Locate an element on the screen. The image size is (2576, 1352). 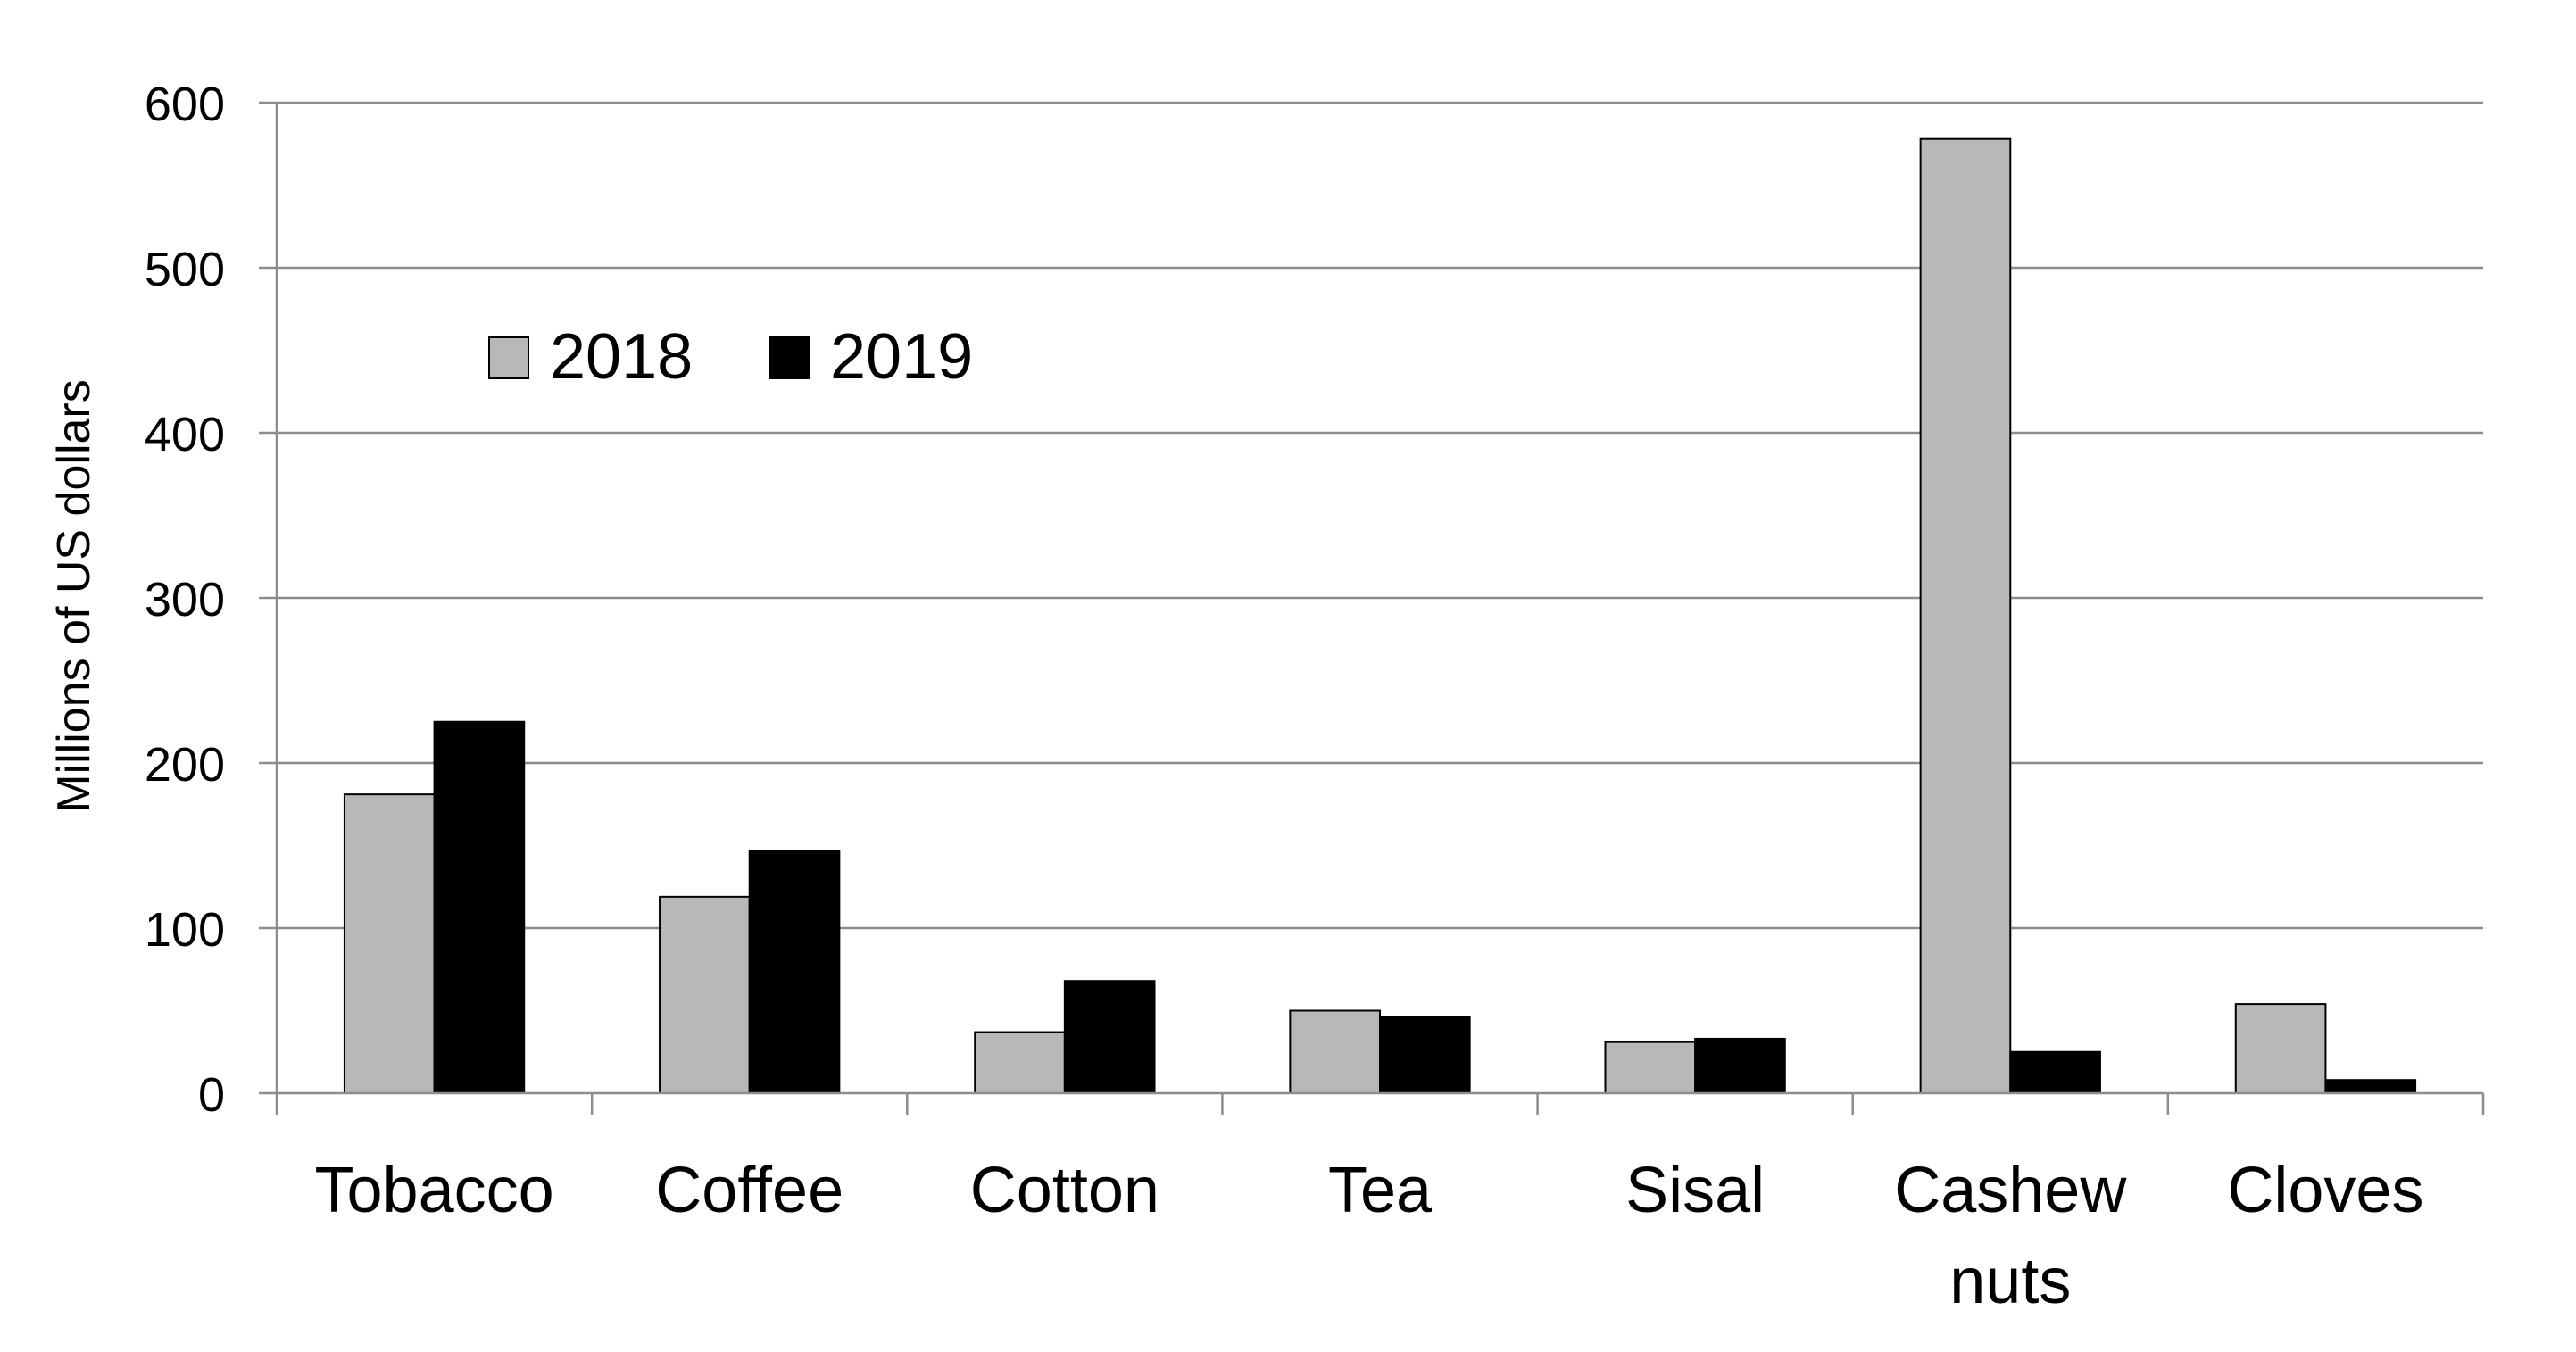
legend-swatch-2019 is located at coordinates (789, 358).